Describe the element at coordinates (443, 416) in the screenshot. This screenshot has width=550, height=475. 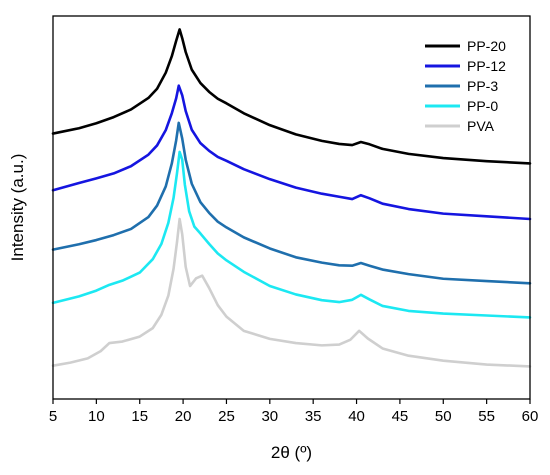
I see `x-tick-label: 50` at that location.